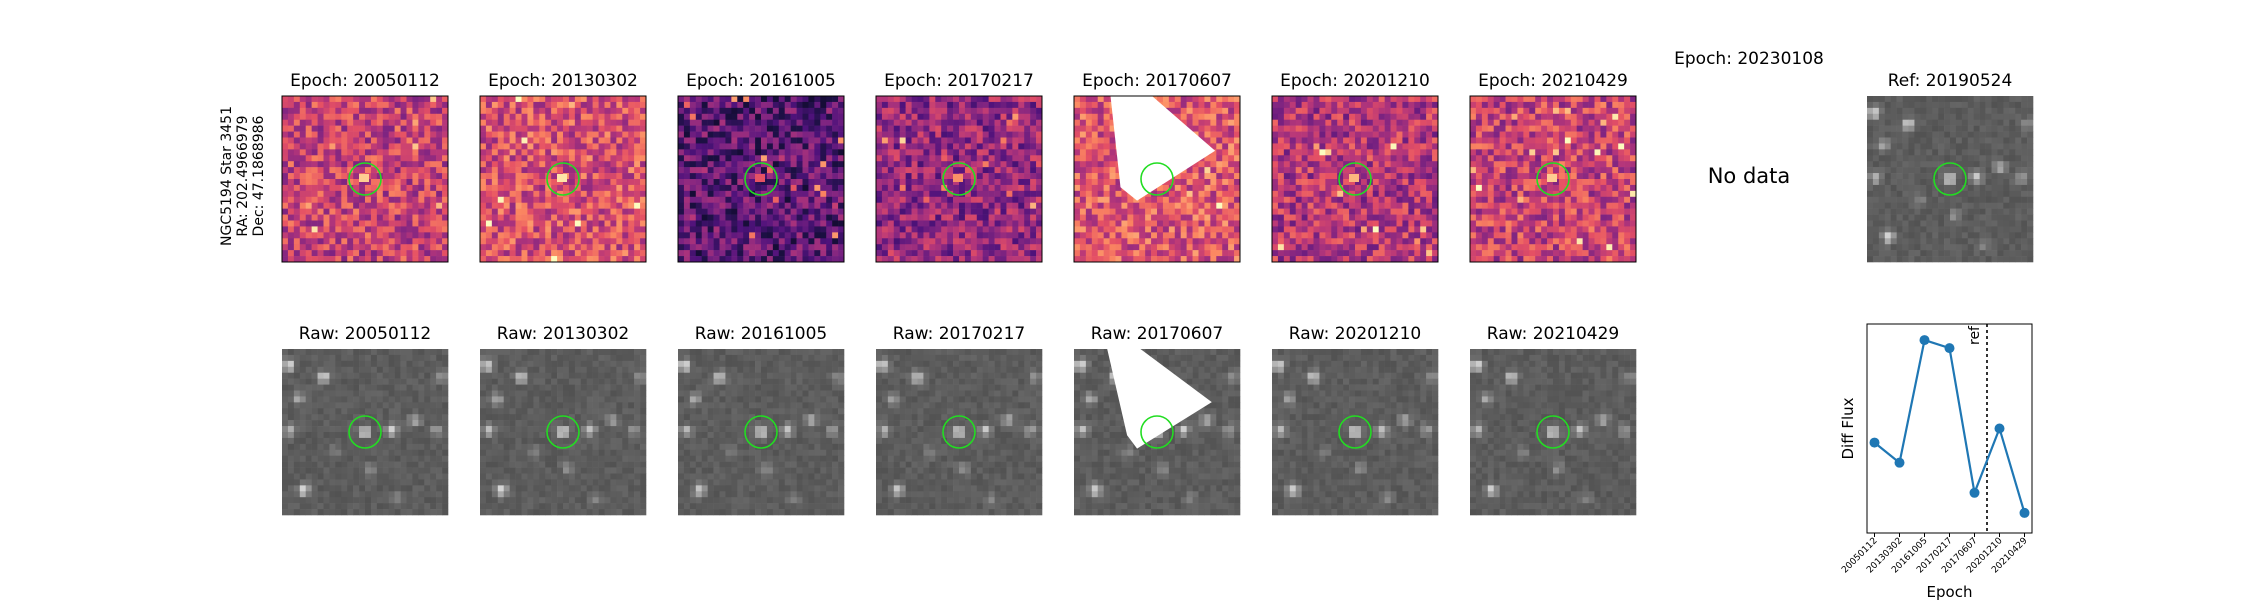 The height and width of the screenshot is (600, 2250). What do you see at coordinates (1749, 176) in the screenshot?
I see `no-data-text: No data` at bounding box center [1749, 176].